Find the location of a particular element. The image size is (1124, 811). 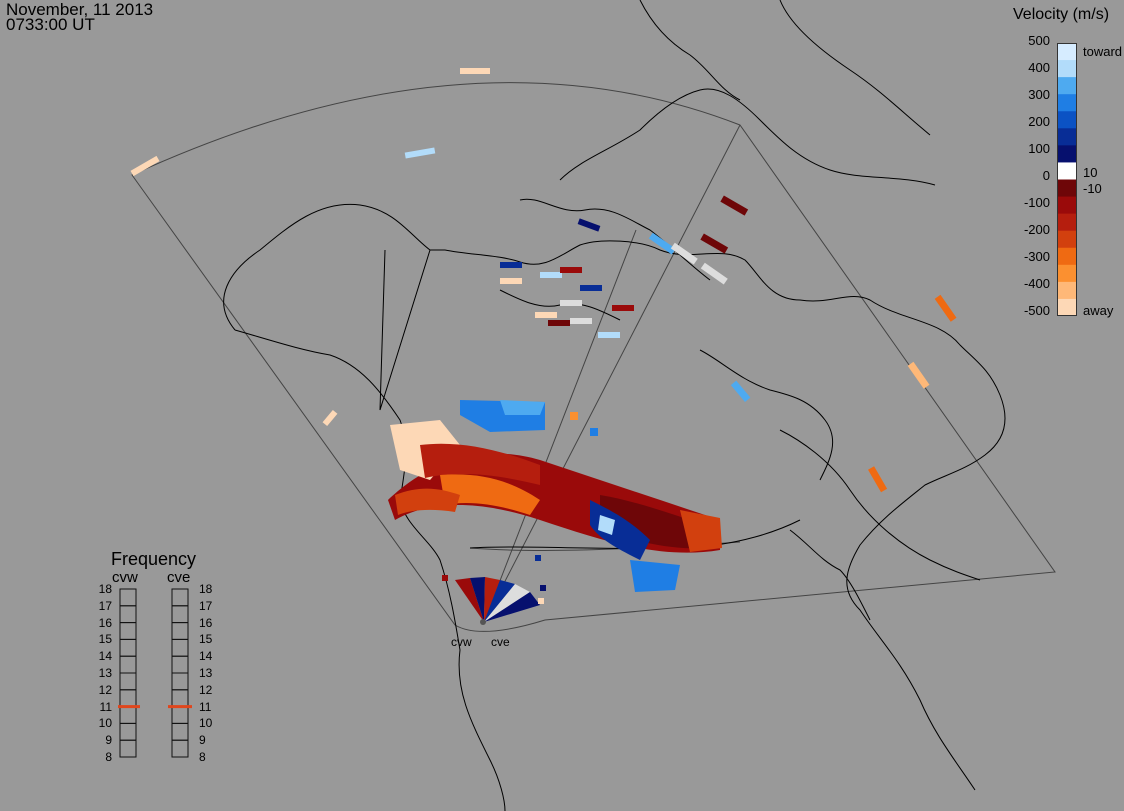

colorbar-tick-label: 0 is located at coordinates (1046, 175).